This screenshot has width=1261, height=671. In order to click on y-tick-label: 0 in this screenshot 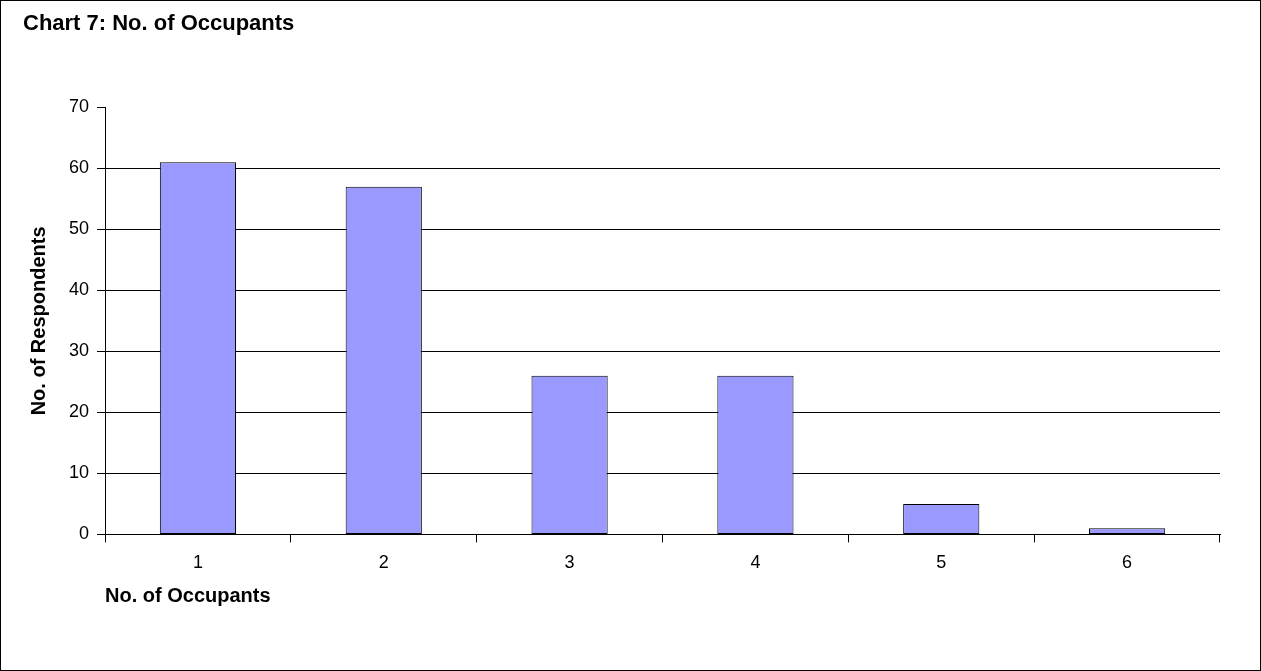, I will do `click(84, 533)`.